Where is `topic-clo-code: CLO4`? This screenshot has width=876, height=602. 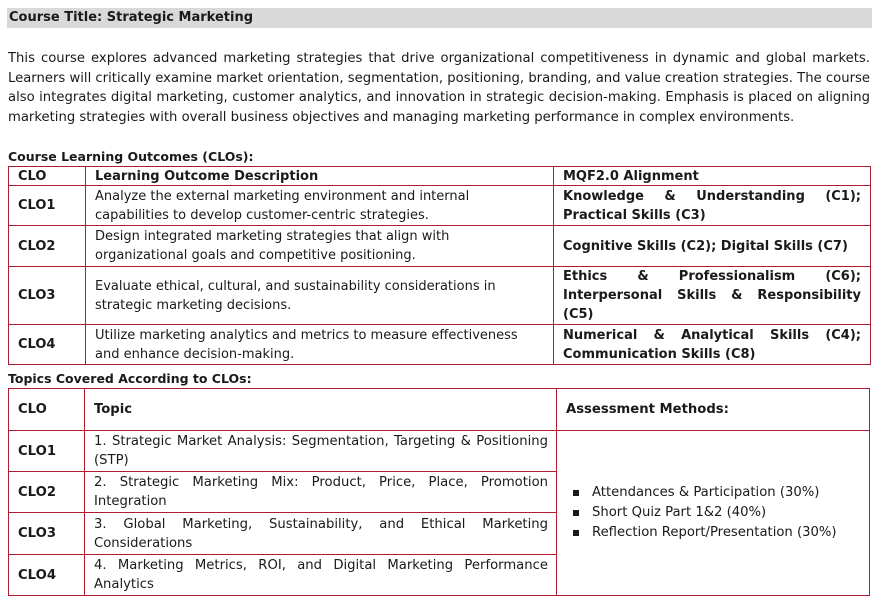
topic-clo-code: CLO4 is located at coordinates (46, 575).